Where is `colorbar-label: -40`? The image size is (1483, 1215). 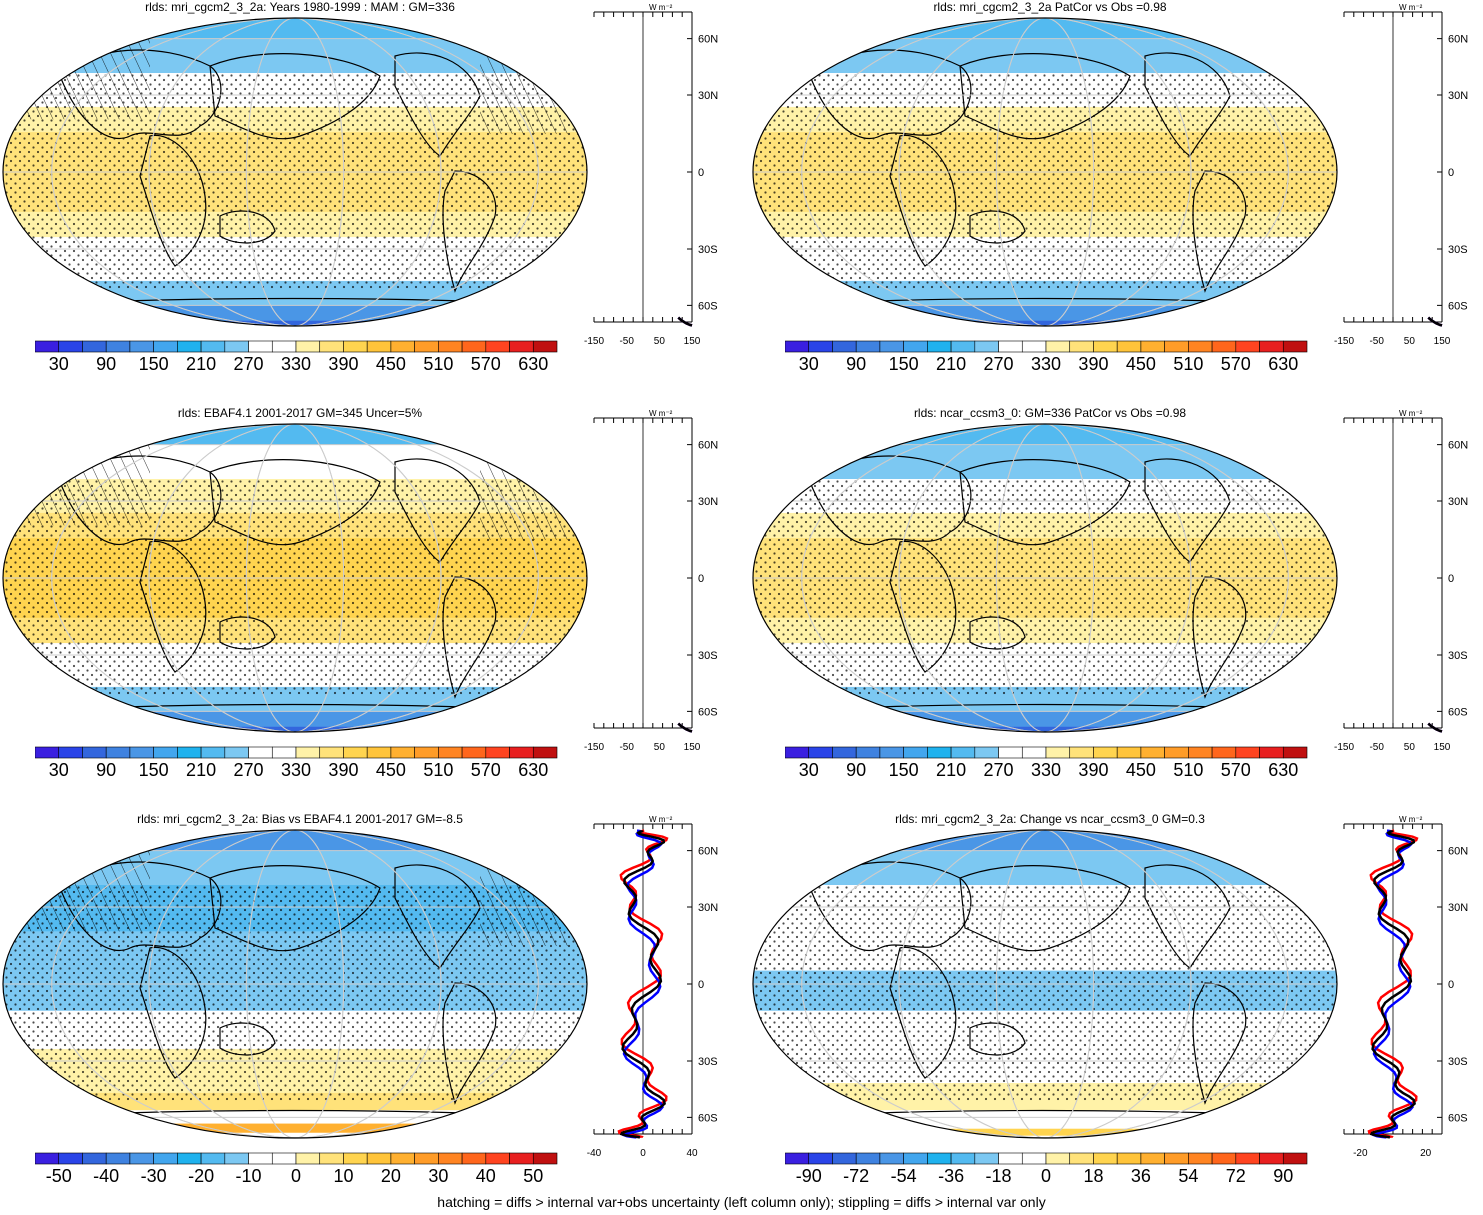
colorbar-label: -40 is located at coordinates (106, 1176).